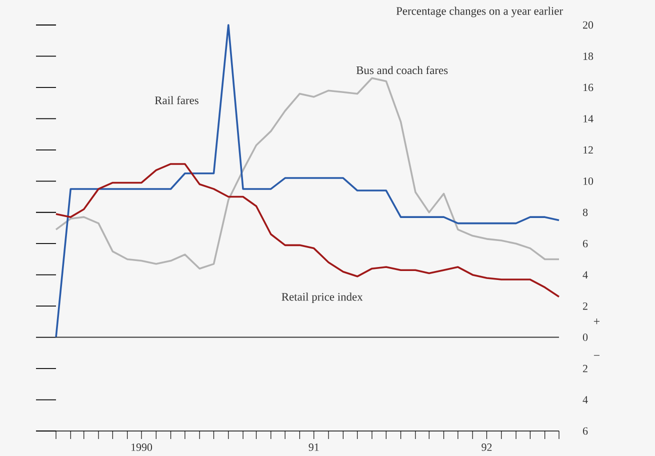 This screenshot has height=456, width=655. Describe the element at coordinates (141, 447) in the screenshot. I see `x-tick-label: 1990` at that location.